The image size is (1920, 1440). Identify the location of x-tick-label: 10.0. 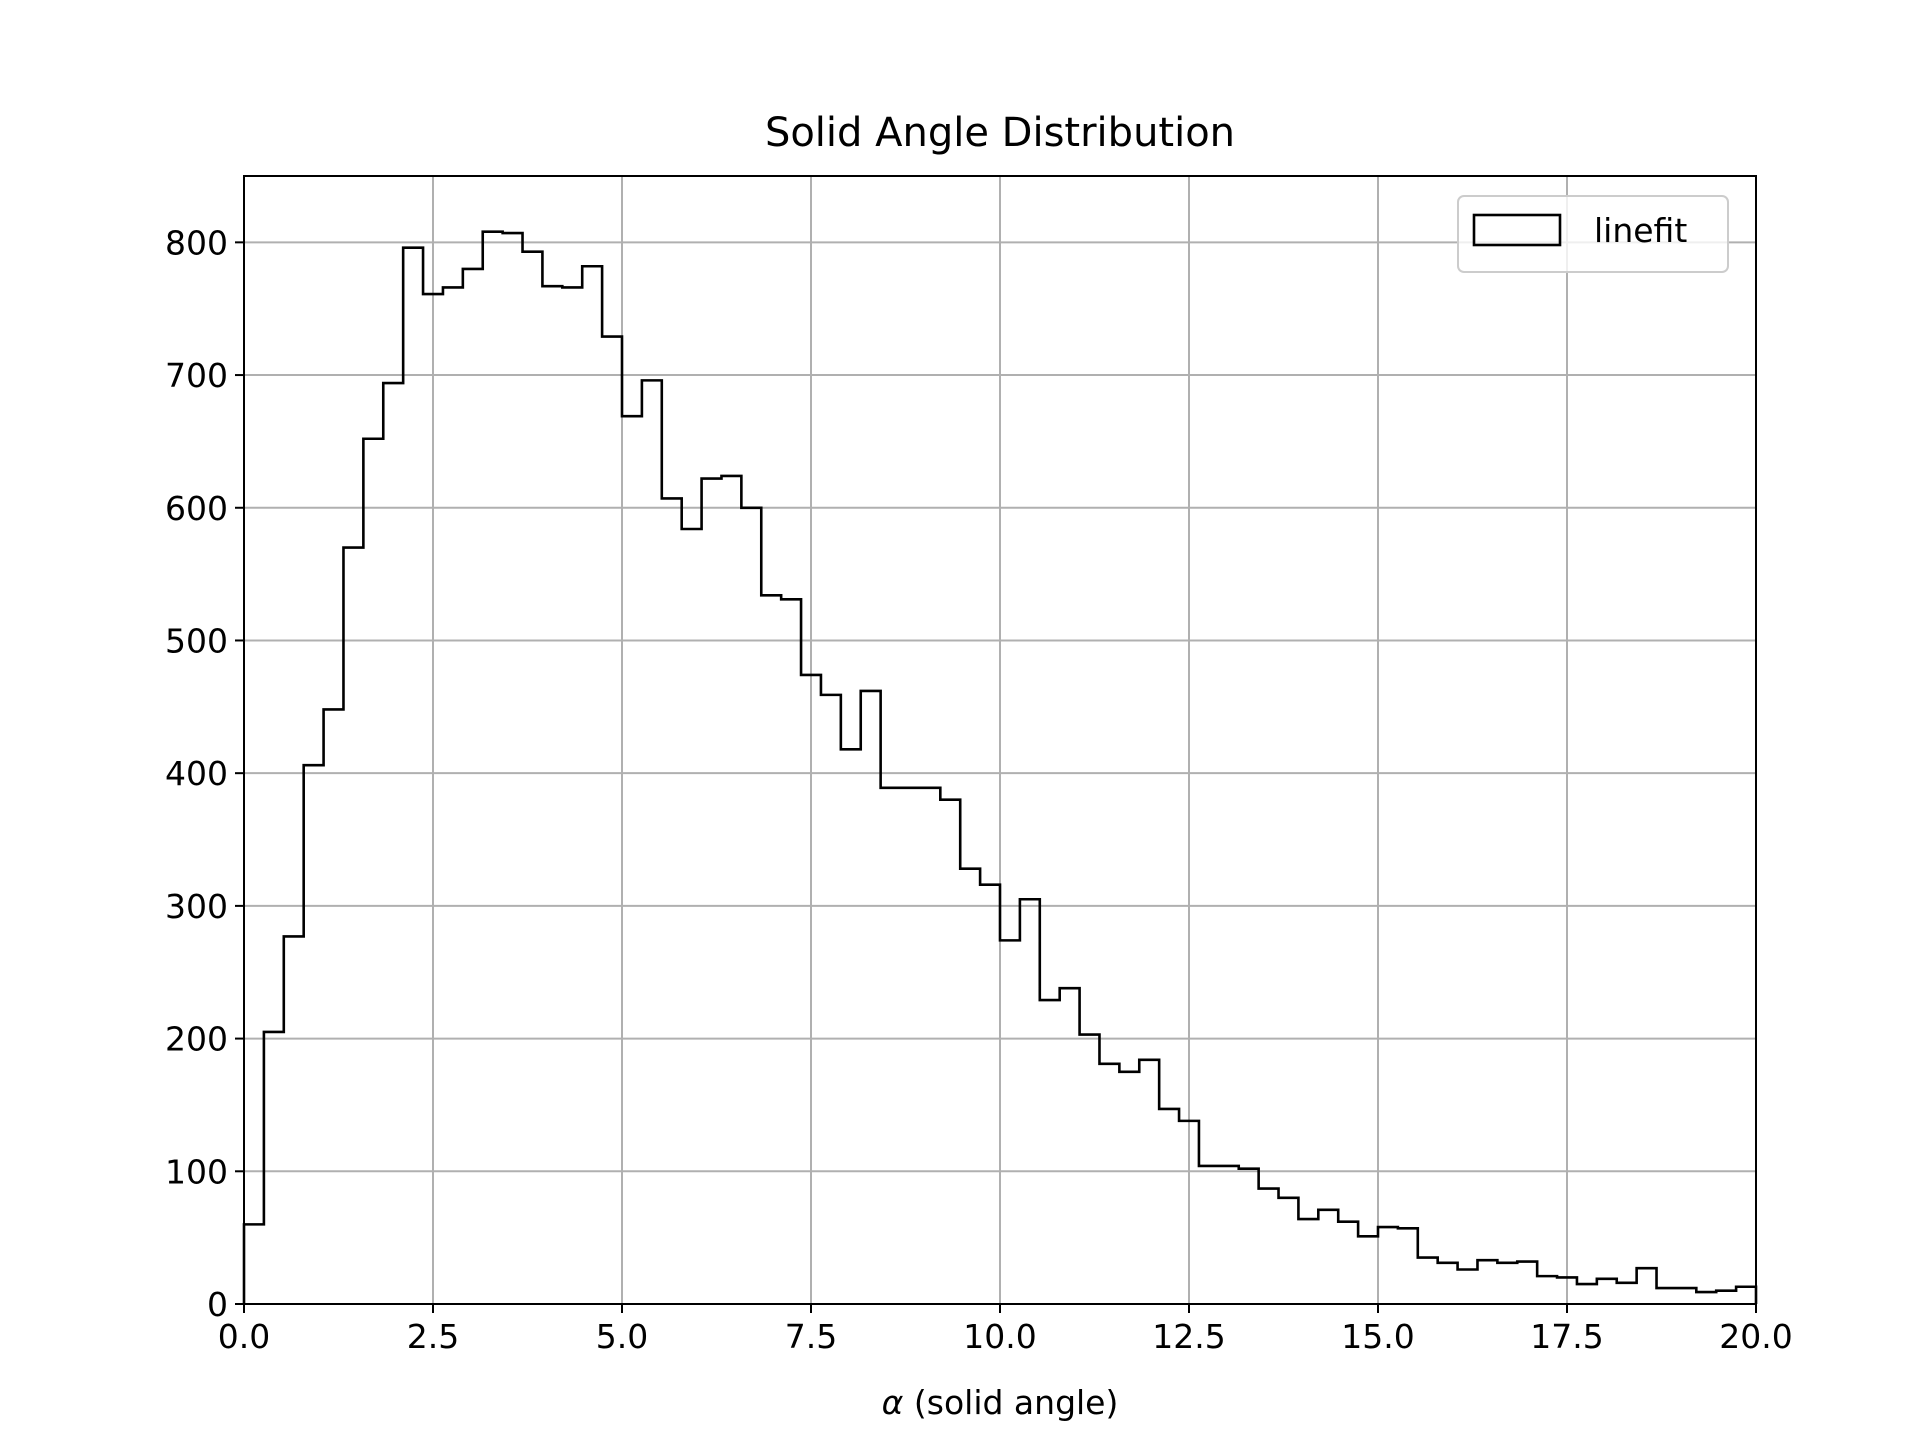
(999, 1336).